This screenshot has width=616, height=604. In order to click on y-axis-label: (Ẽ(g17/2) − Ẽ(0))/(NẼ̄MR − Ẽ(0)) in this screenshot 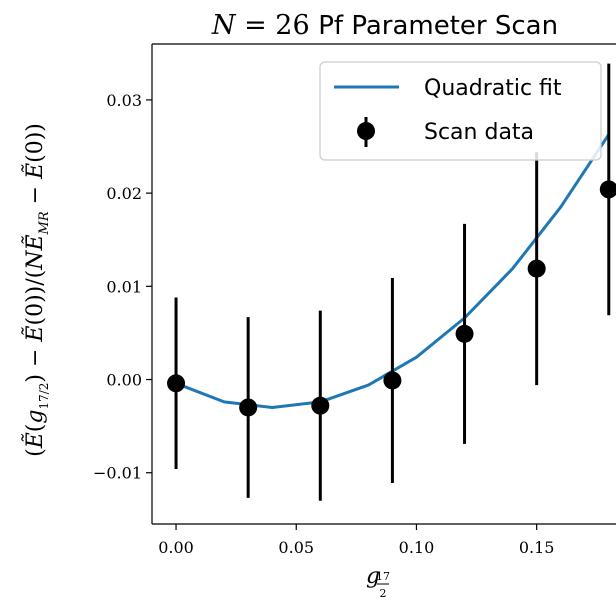, I will do `click(36, 290)`.